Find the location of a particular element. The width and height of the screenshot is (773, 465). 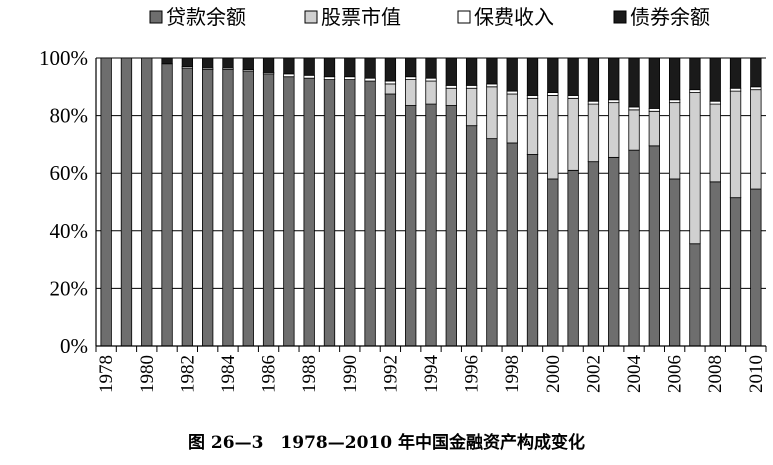

x-tick-label: 1986 is located at coordinates (269, 374).